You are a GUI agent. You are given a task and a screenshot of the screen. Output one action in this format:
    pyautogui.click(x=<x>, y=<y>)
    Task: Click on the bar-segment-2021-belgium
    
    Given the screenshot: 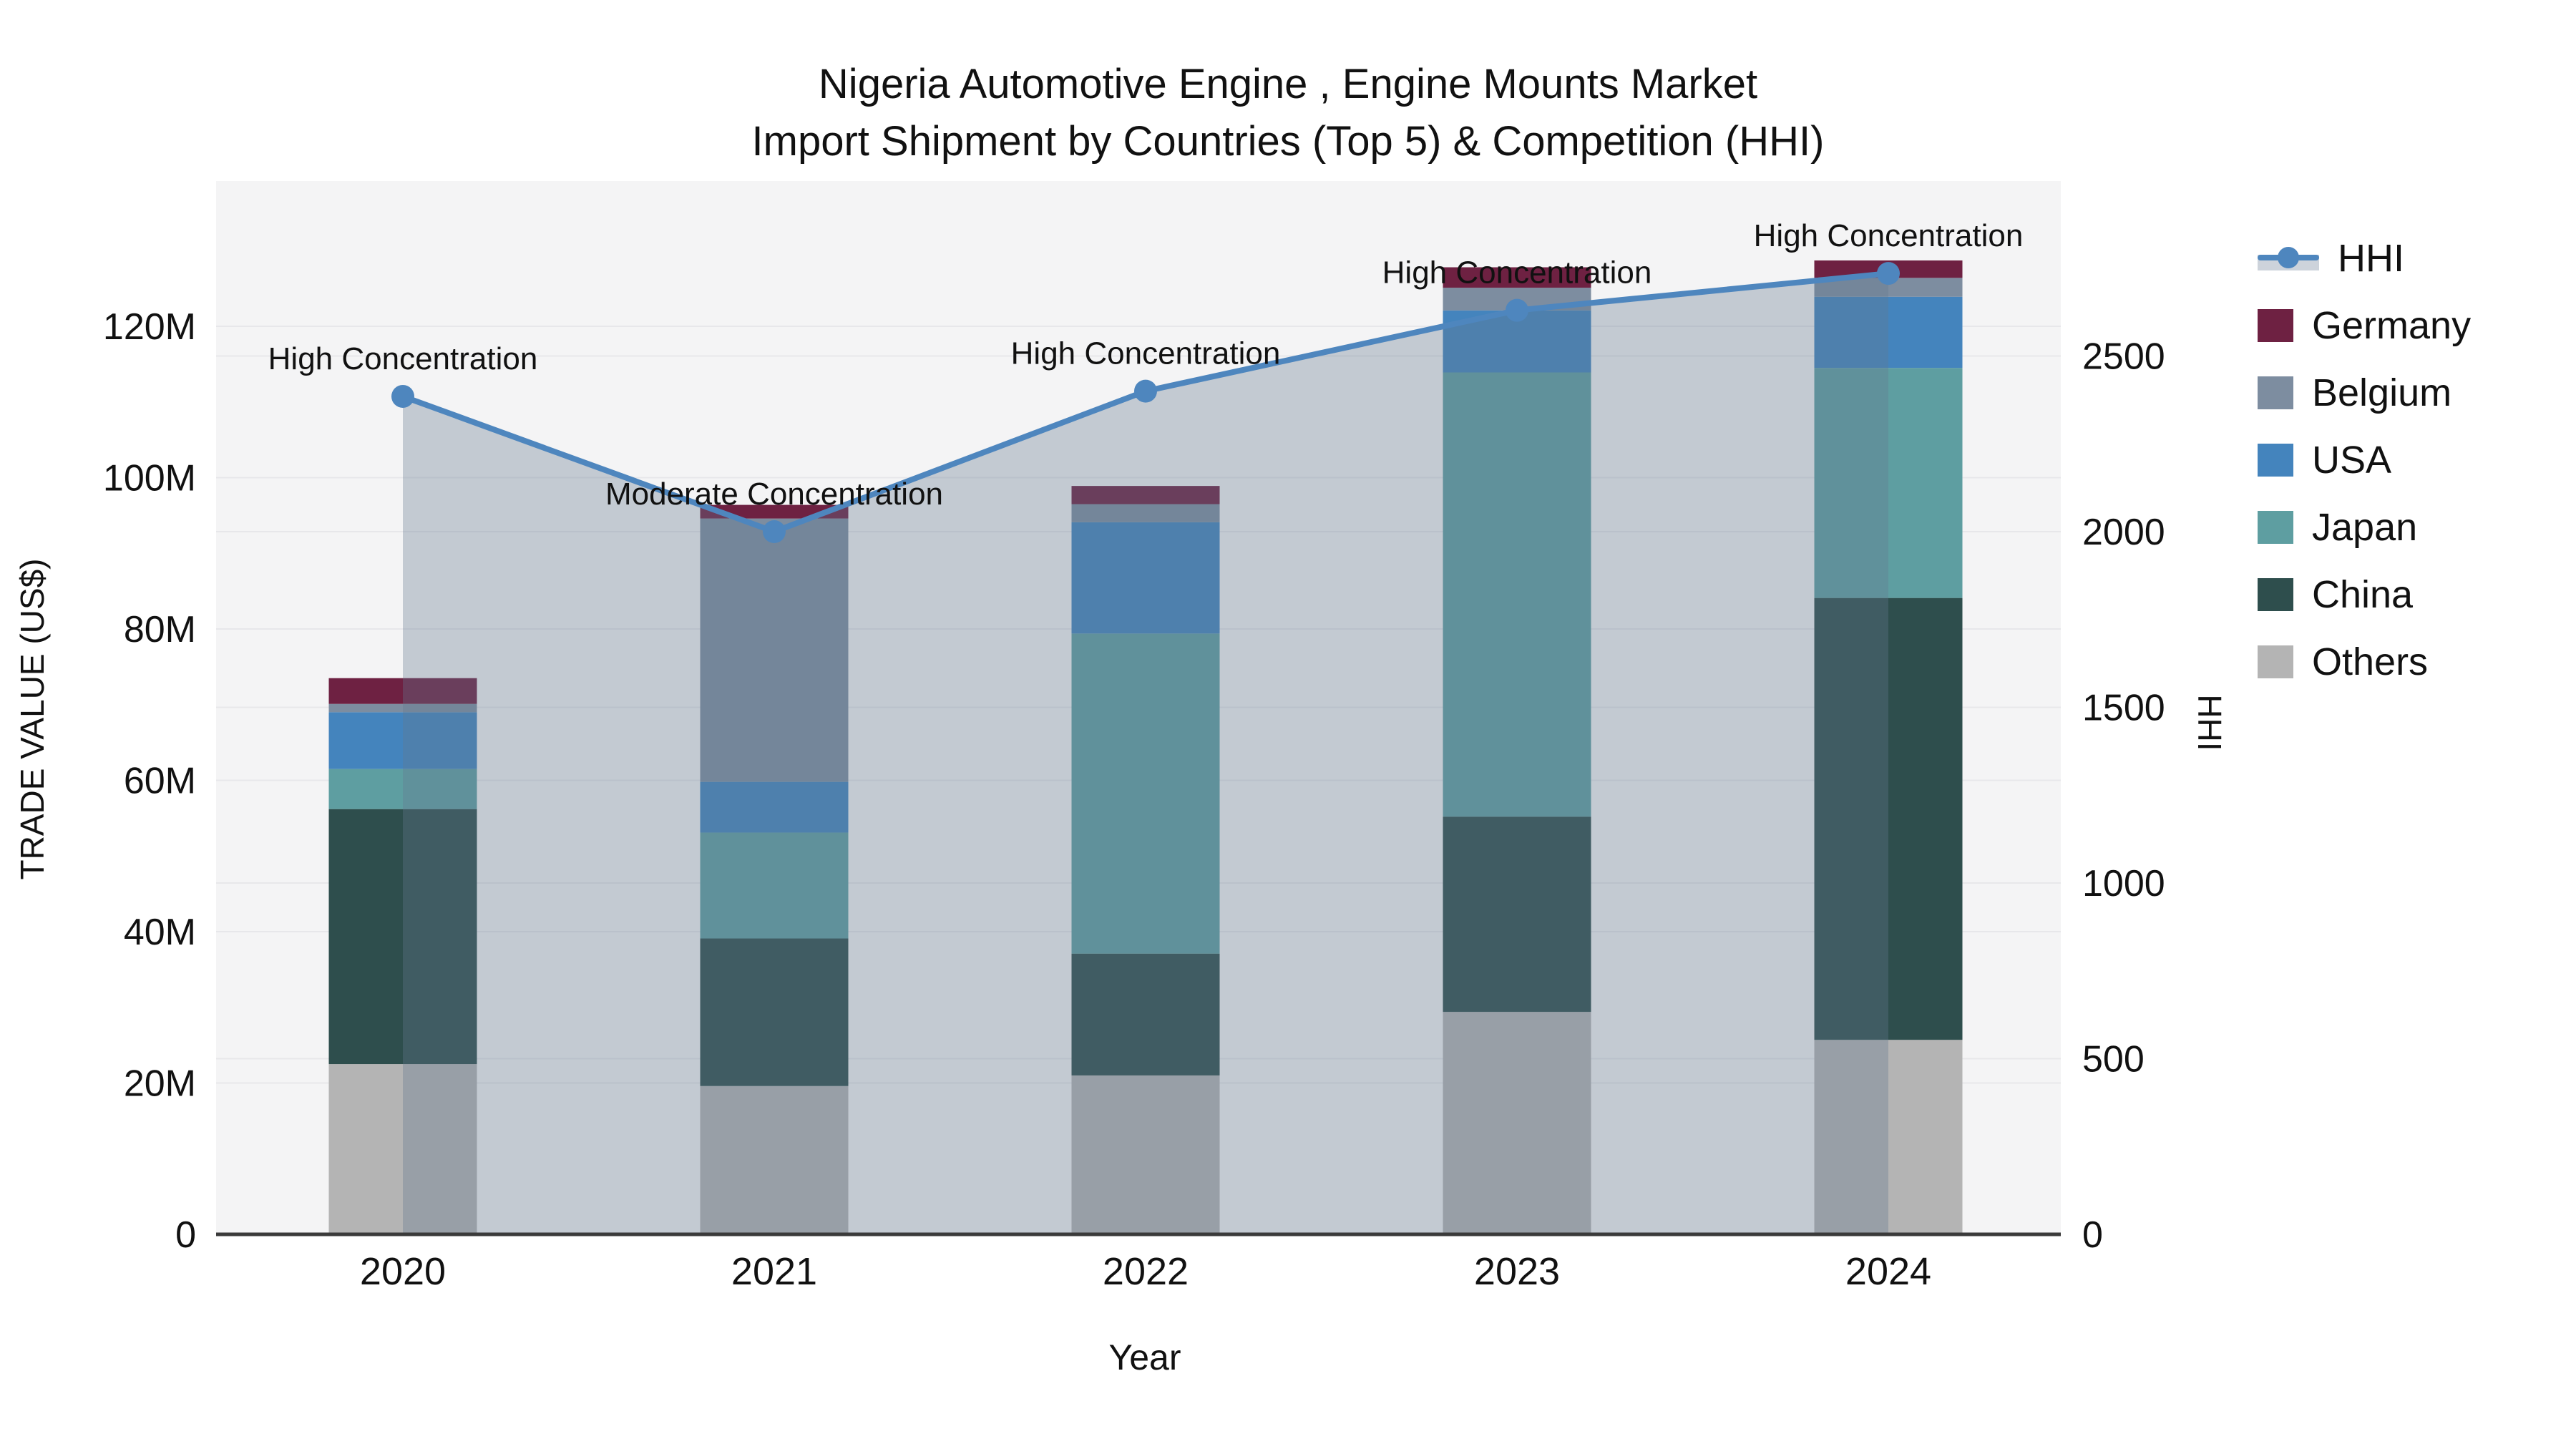 What is the action you would take?
    pyautogui.click(x=774, y=650)
    